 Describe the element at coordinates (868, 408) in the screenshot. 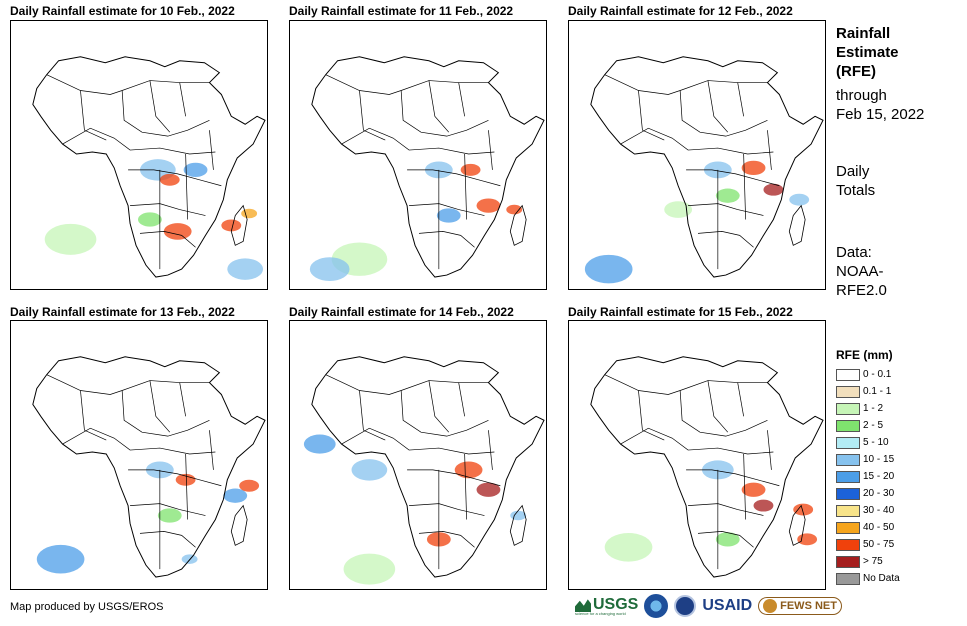

I see `legend-item: 1 - 2` at that location.